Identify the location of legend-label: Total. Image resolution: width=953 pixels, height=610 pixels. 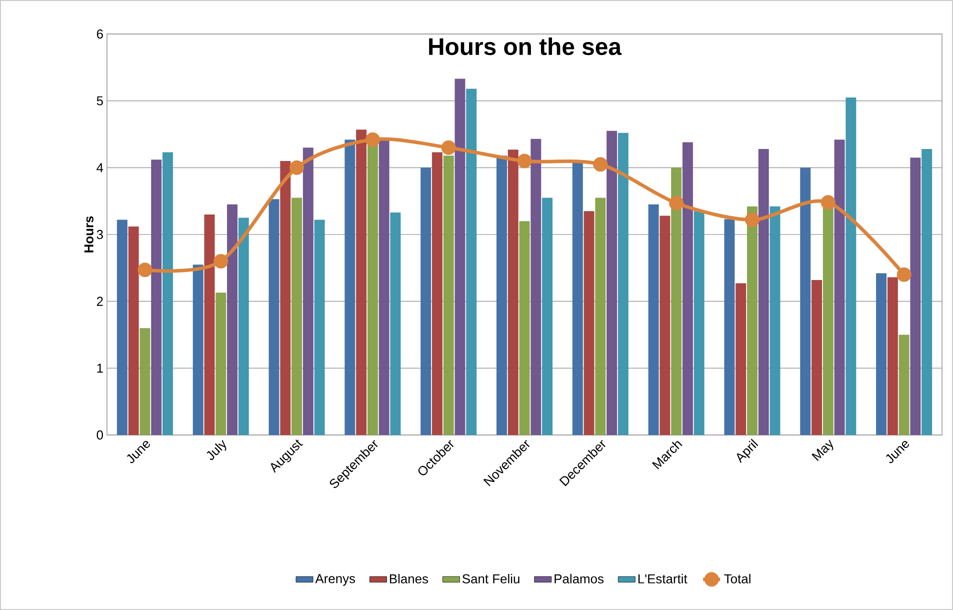
(737, 579).